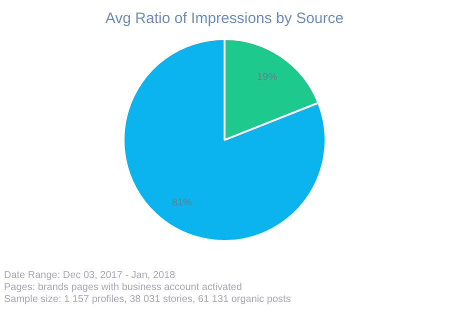  Describe the element at coordinates (267, 78) in the screenshot. I see `data-label: 19%` at that location.